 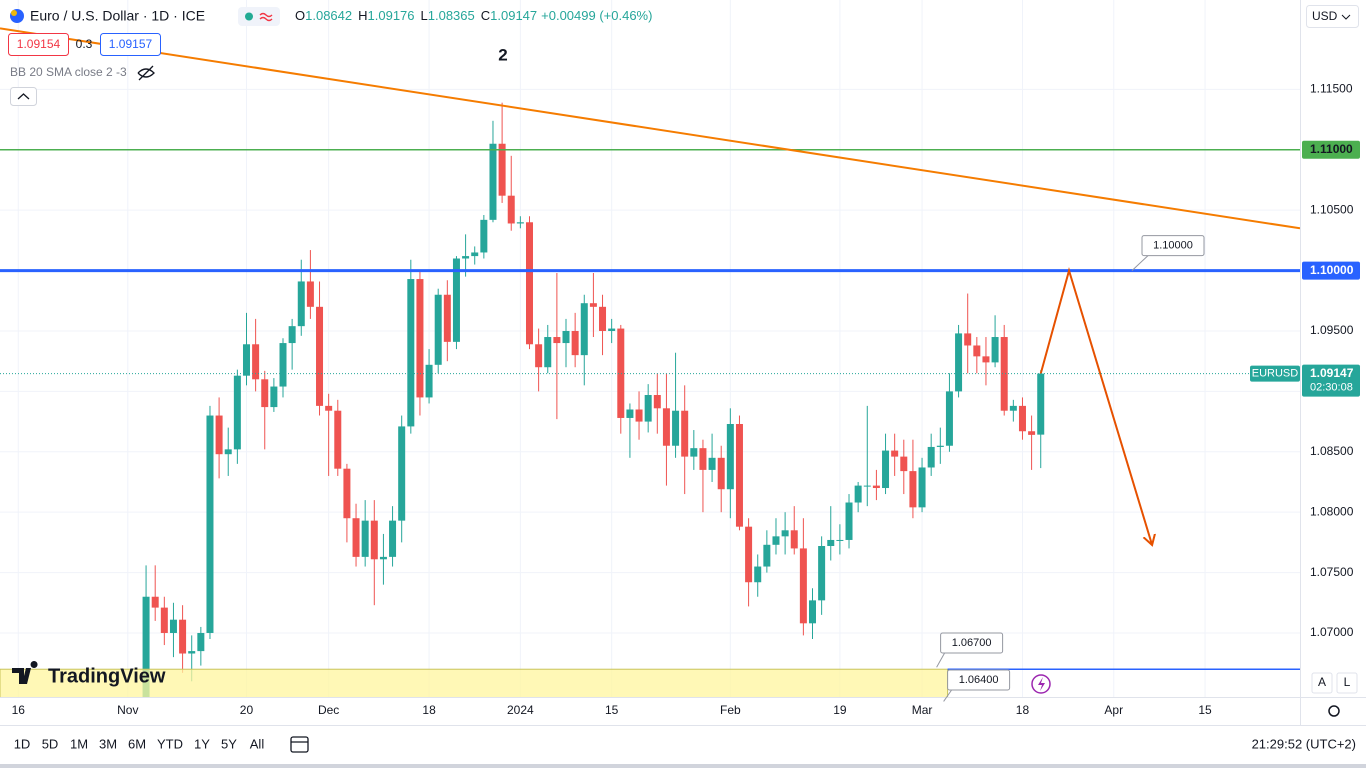 What do you see at coordinates (1332, 330) in the screenshot?
I see `y-tick-label: 1.09500` at bounding box center [1332, 330].